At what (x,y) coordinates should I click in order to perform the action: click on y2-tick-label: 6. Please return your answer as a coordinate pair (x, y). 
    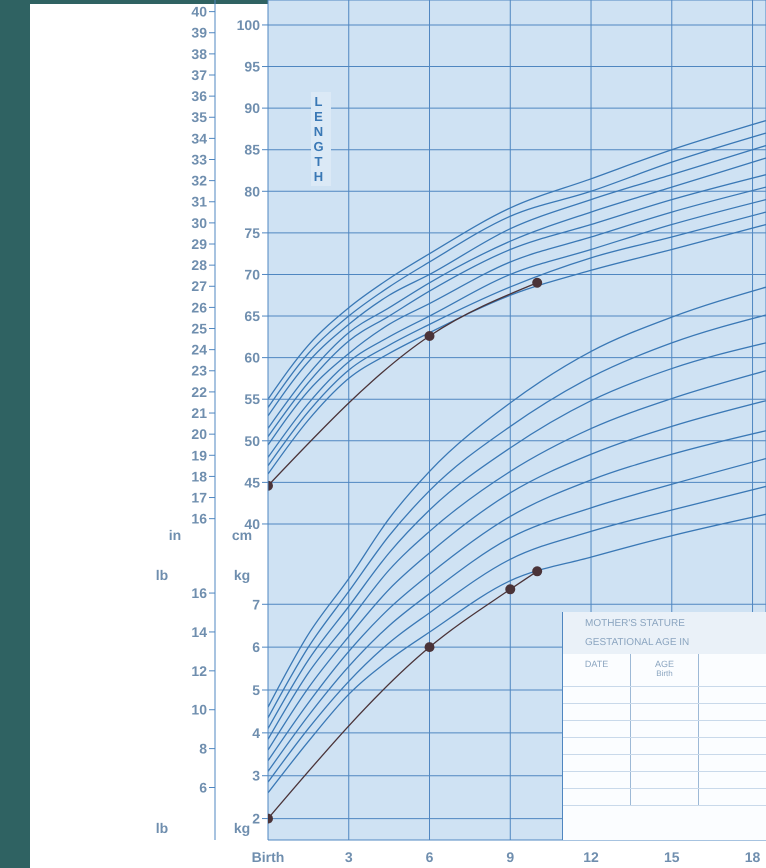
    Looking at the image, I should click on (203, 787).